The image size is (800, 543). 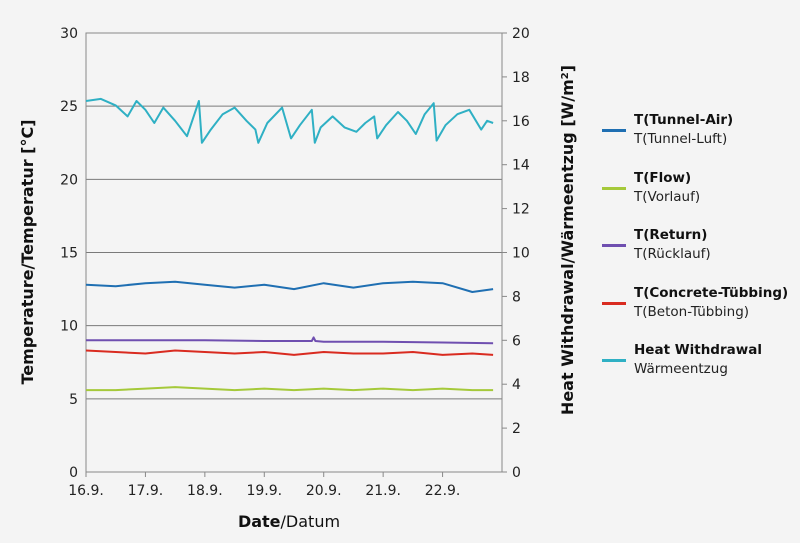 I want to click on y-axis-left-label: Temperature/Temperatur [°C], so click(x=27, y=251).